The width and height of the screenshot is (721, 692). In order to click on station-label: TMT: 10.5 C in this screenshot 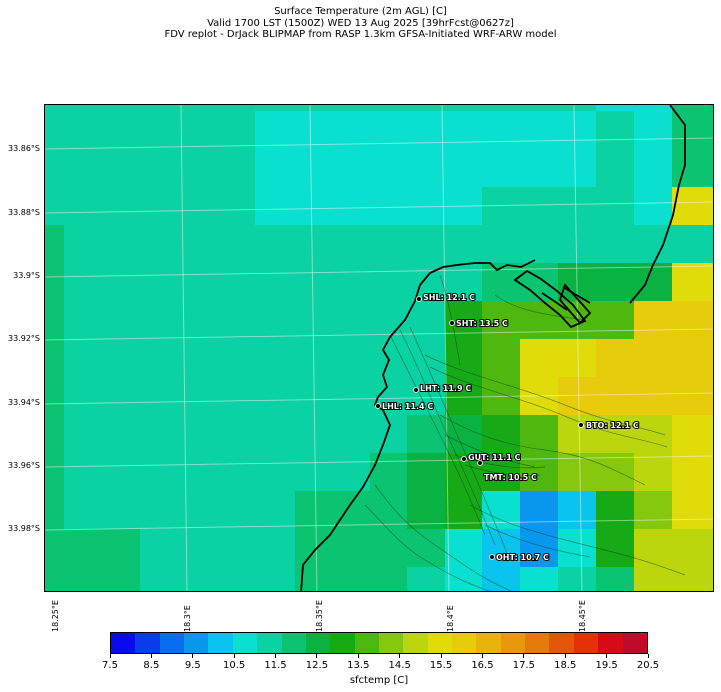, I will do `click(510, 477)`.